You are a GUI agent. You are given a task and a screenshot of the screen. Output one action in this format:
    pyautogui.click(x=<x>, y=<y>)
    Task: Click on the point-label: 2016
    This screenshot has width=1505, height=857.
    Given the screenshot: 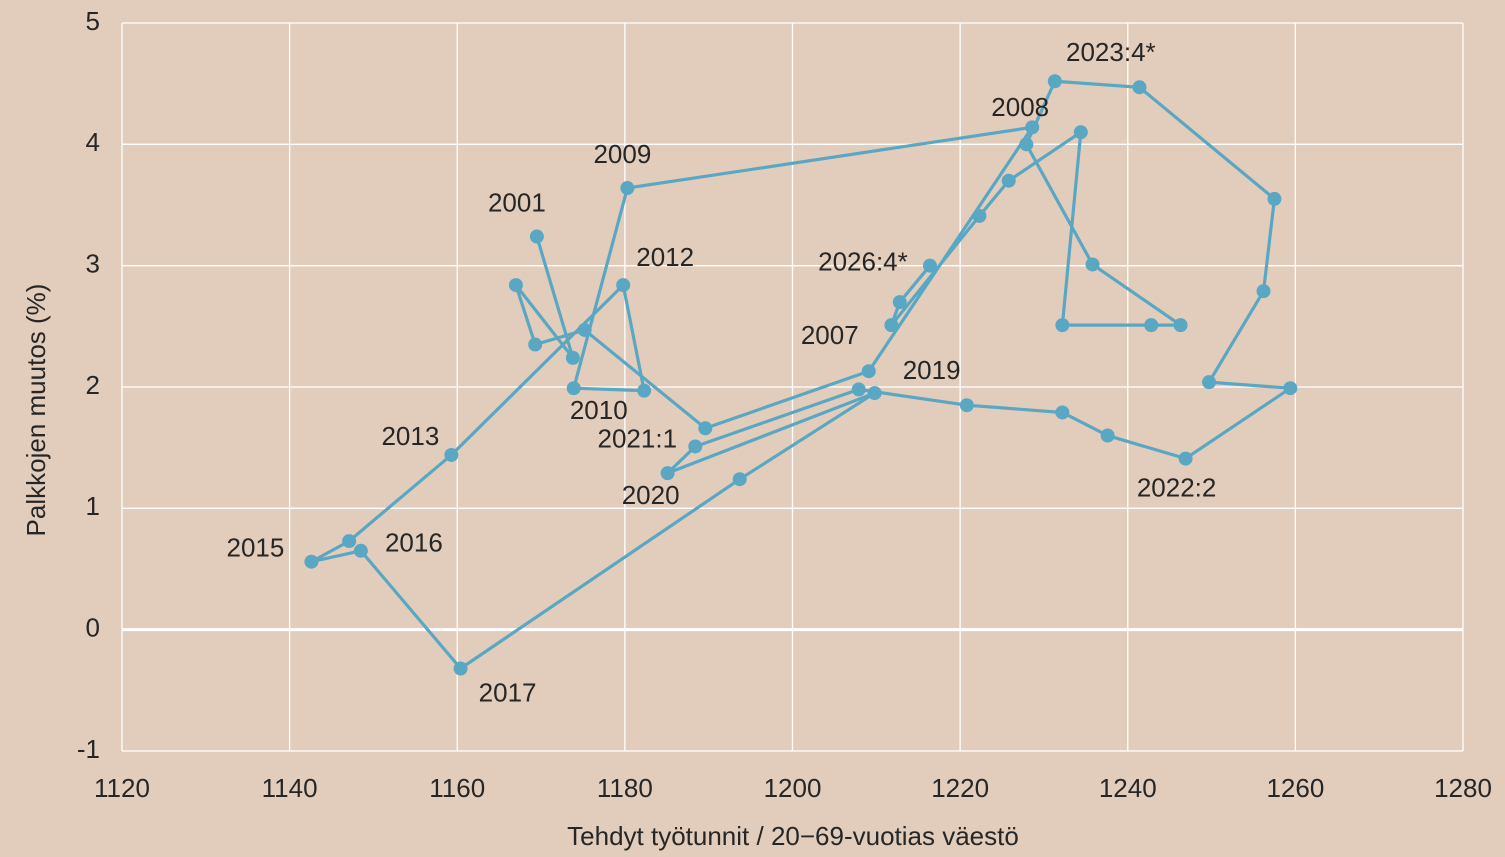 What is the action you would take?
    pyautogui.click(x=414, y=543)
    